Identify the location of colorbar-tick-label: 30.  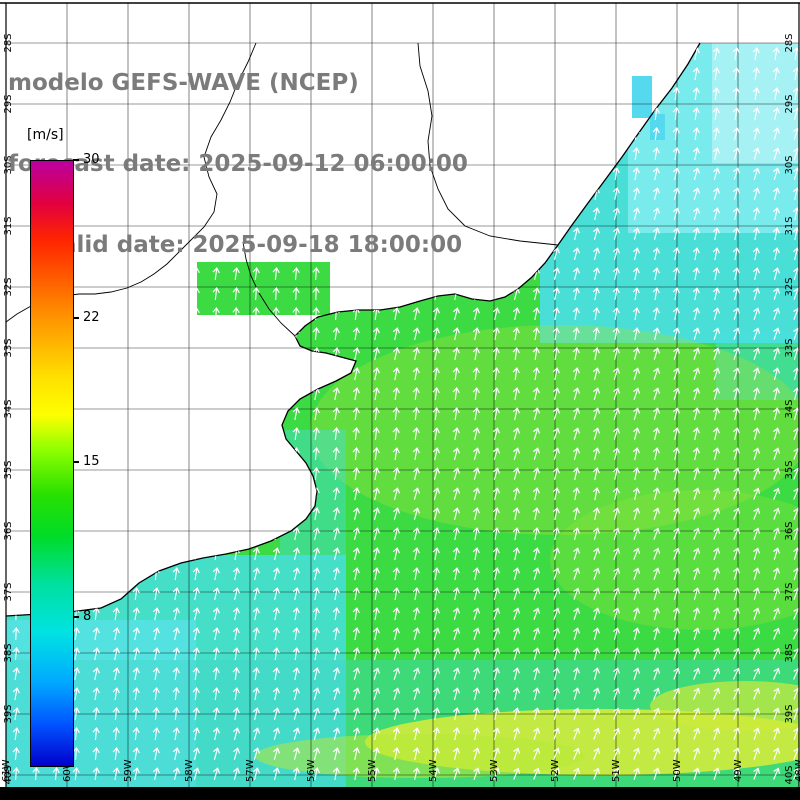
(91, 159).